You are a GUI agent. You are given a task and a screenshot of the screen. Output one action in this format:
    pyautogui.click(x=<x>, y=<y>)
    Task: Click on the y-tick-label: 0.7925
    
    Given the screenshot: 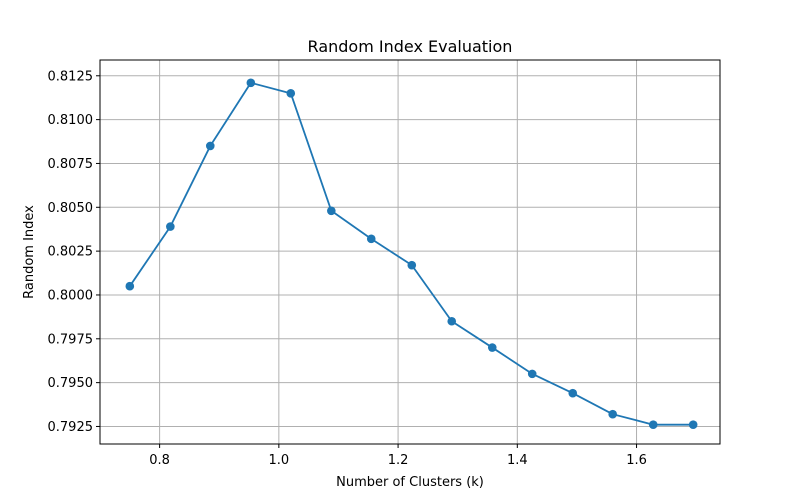 What is the action you would take?
    pyautogui.click(x=71, y=427)
    